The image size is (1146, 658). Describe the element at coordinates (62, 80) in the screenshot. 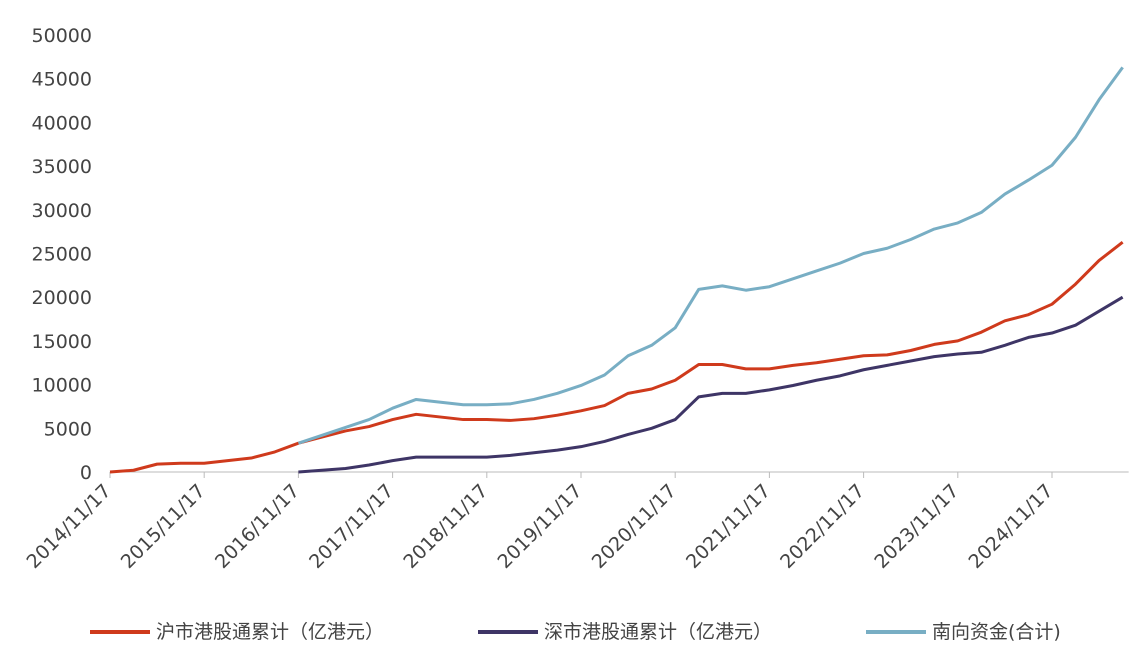

I see `y-tick-label: 45000` at that location.